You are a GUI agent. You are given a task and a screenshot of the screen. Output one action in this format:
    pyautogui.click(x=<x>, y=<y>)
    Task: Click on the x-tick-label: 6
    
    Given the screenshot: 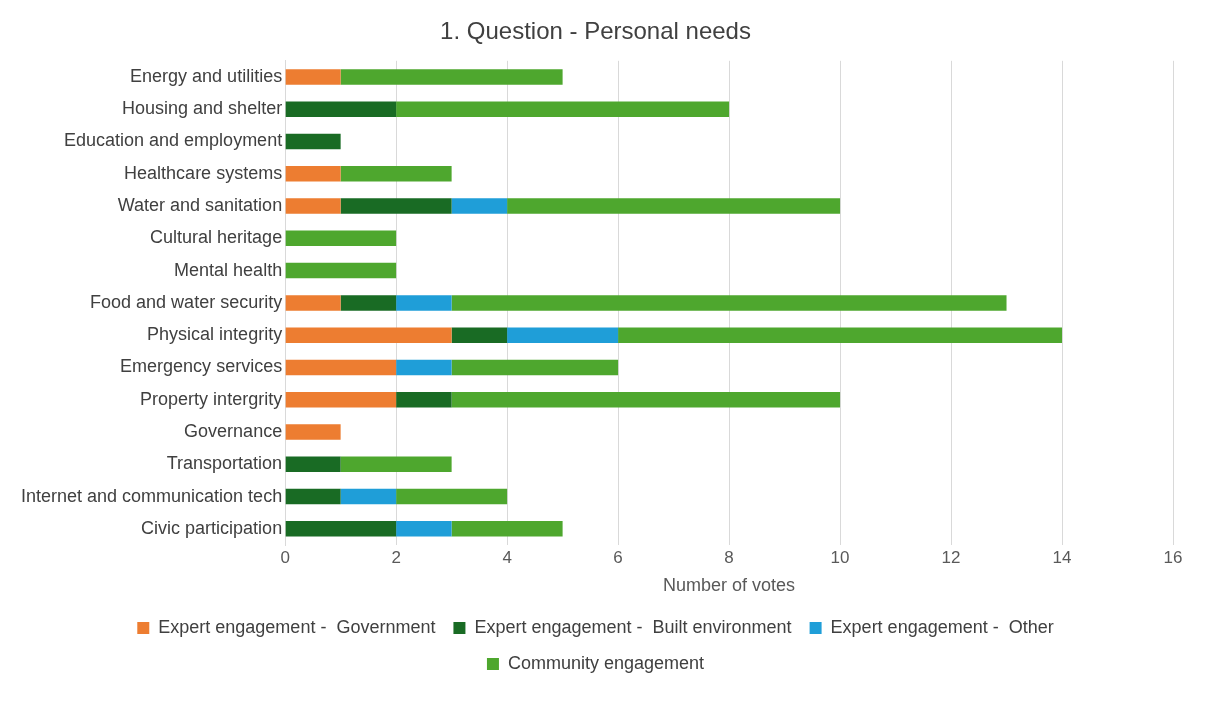 What is the action you would take?
    pyautogui.click(x=618, y=557)
    